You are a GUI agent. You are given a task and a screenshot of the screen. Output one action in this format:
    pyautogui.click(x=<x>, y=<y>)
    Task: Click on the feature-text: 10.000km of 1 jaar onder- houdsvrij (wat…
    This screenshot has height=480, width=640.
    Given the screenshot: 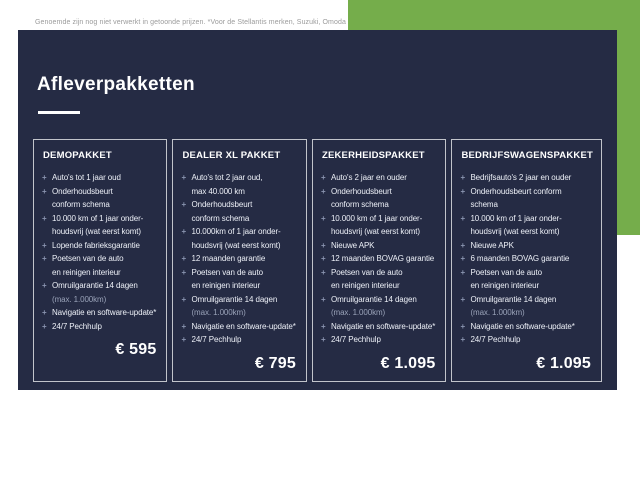 What is the action you would take?
    pyautogui.click(x=236, y=238)
    